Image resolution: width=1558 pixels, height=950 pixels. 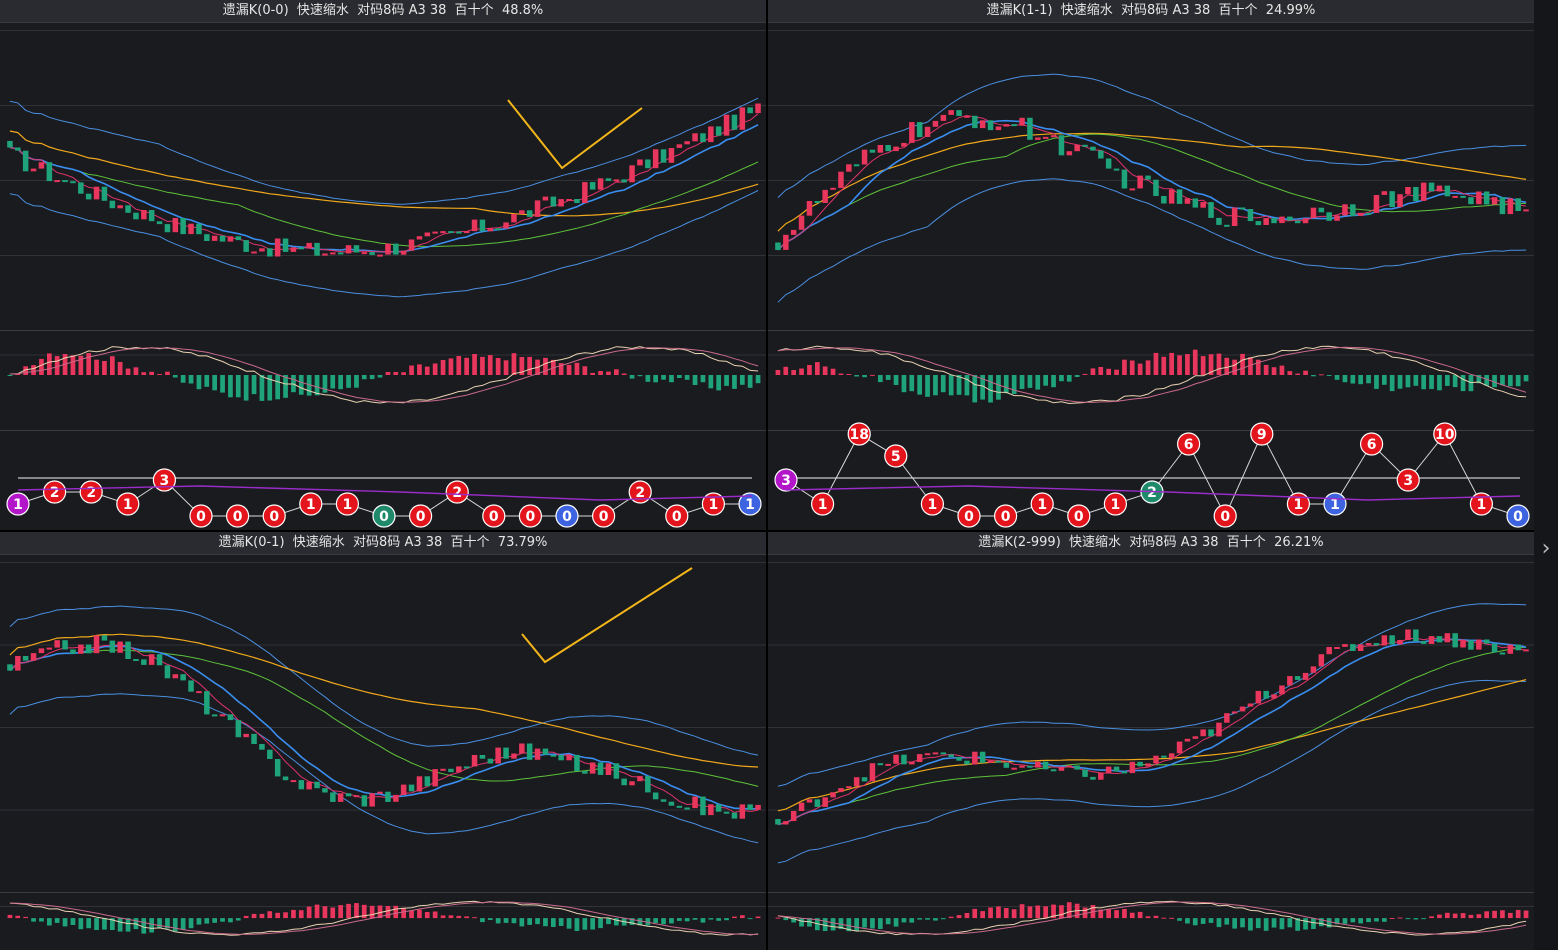 What do you see at coordinates (1546, 548) in the screenshot?
I see `chevron-right-icon: ›` at bounding box center [1546, 548].